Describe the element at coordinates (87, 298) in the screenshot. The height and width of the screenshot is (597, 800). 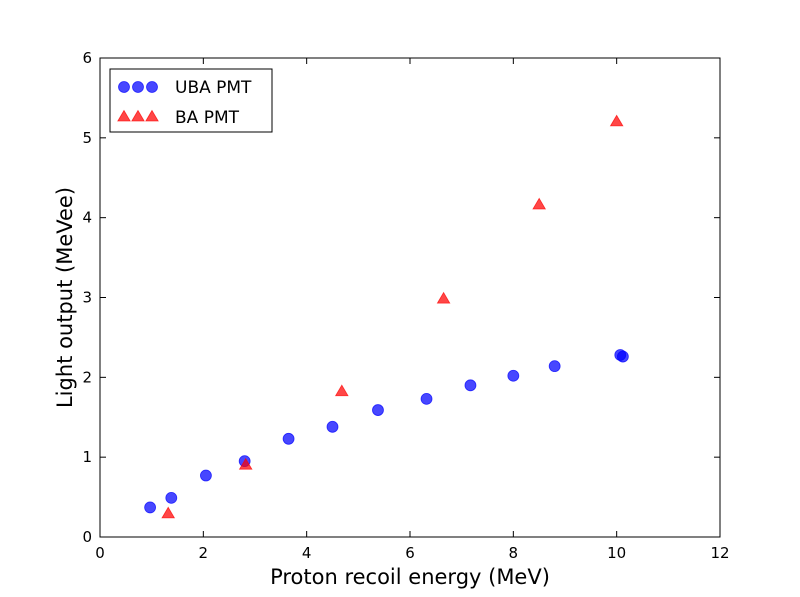
I see `y-tick-label: 3` at that location.